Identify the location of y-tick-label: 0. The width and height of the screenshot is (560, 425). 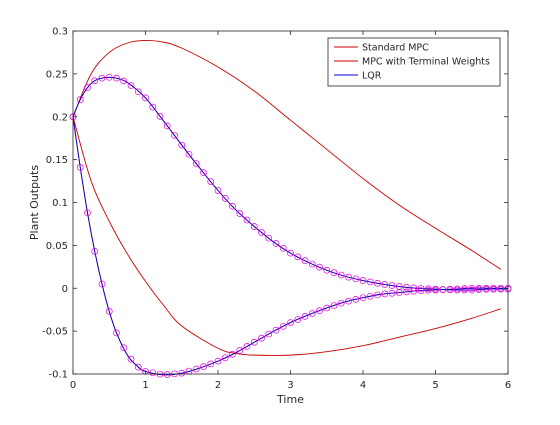
(65, 289).